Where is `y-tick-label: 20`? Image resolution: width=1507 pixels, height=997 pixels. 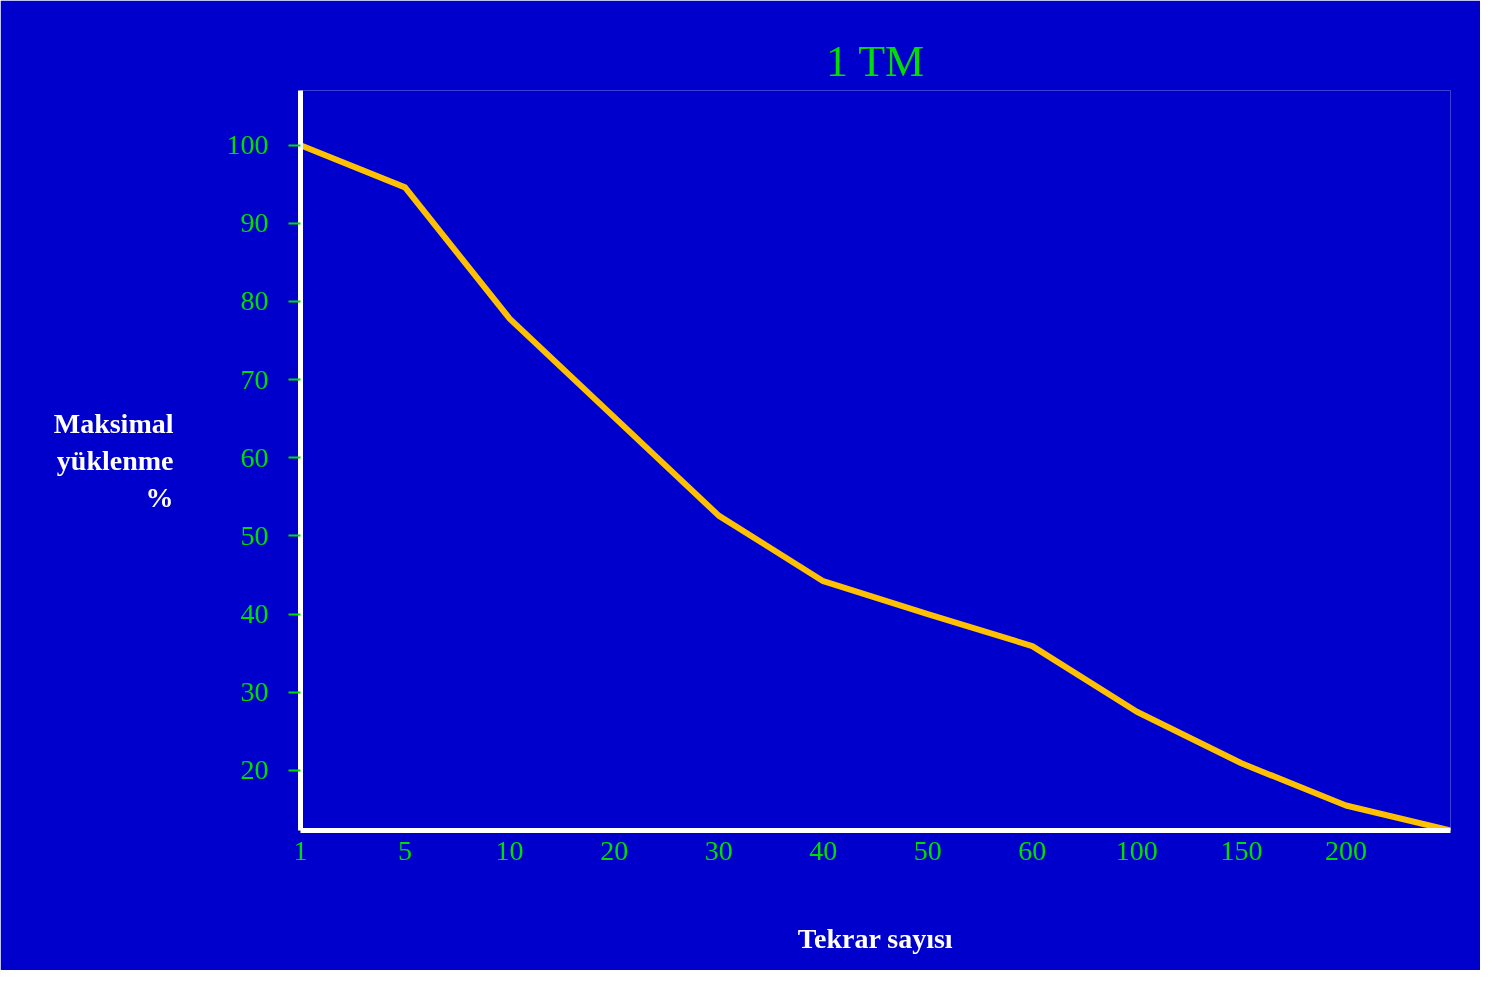 y-tick-label: 20 is located at coordinates (254, 770).